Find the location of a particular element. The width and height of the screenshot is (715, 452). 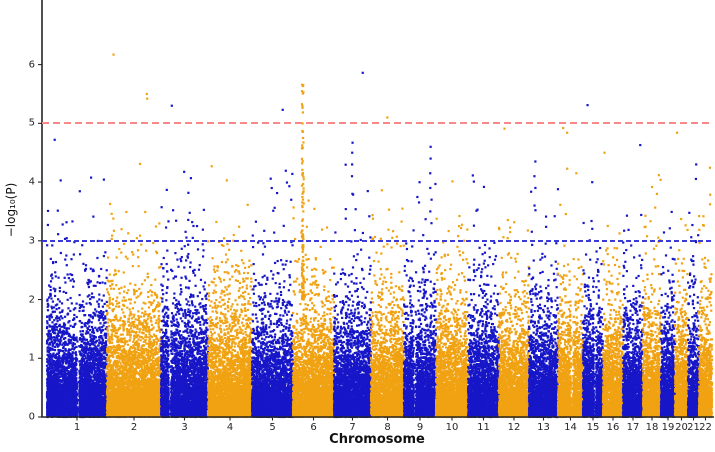

y-tick-label: 5 is located at coordinates (31, 123).